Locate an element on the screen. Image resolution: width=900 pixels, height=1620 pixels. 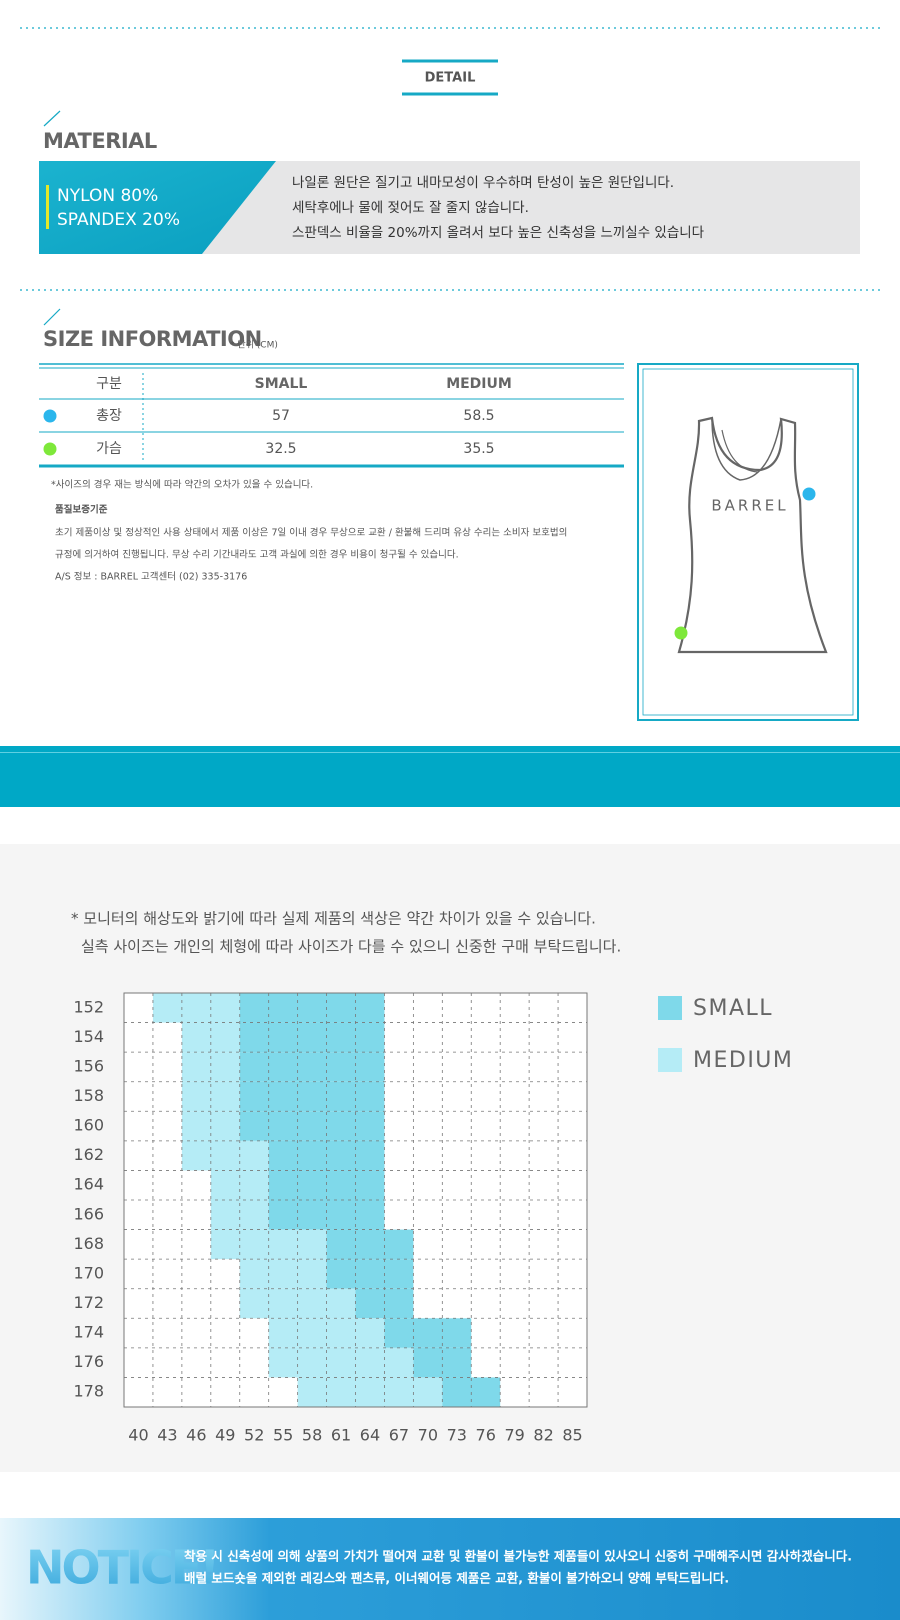
quality-title: 품질보증기준 is located at coordinates (81, 510).